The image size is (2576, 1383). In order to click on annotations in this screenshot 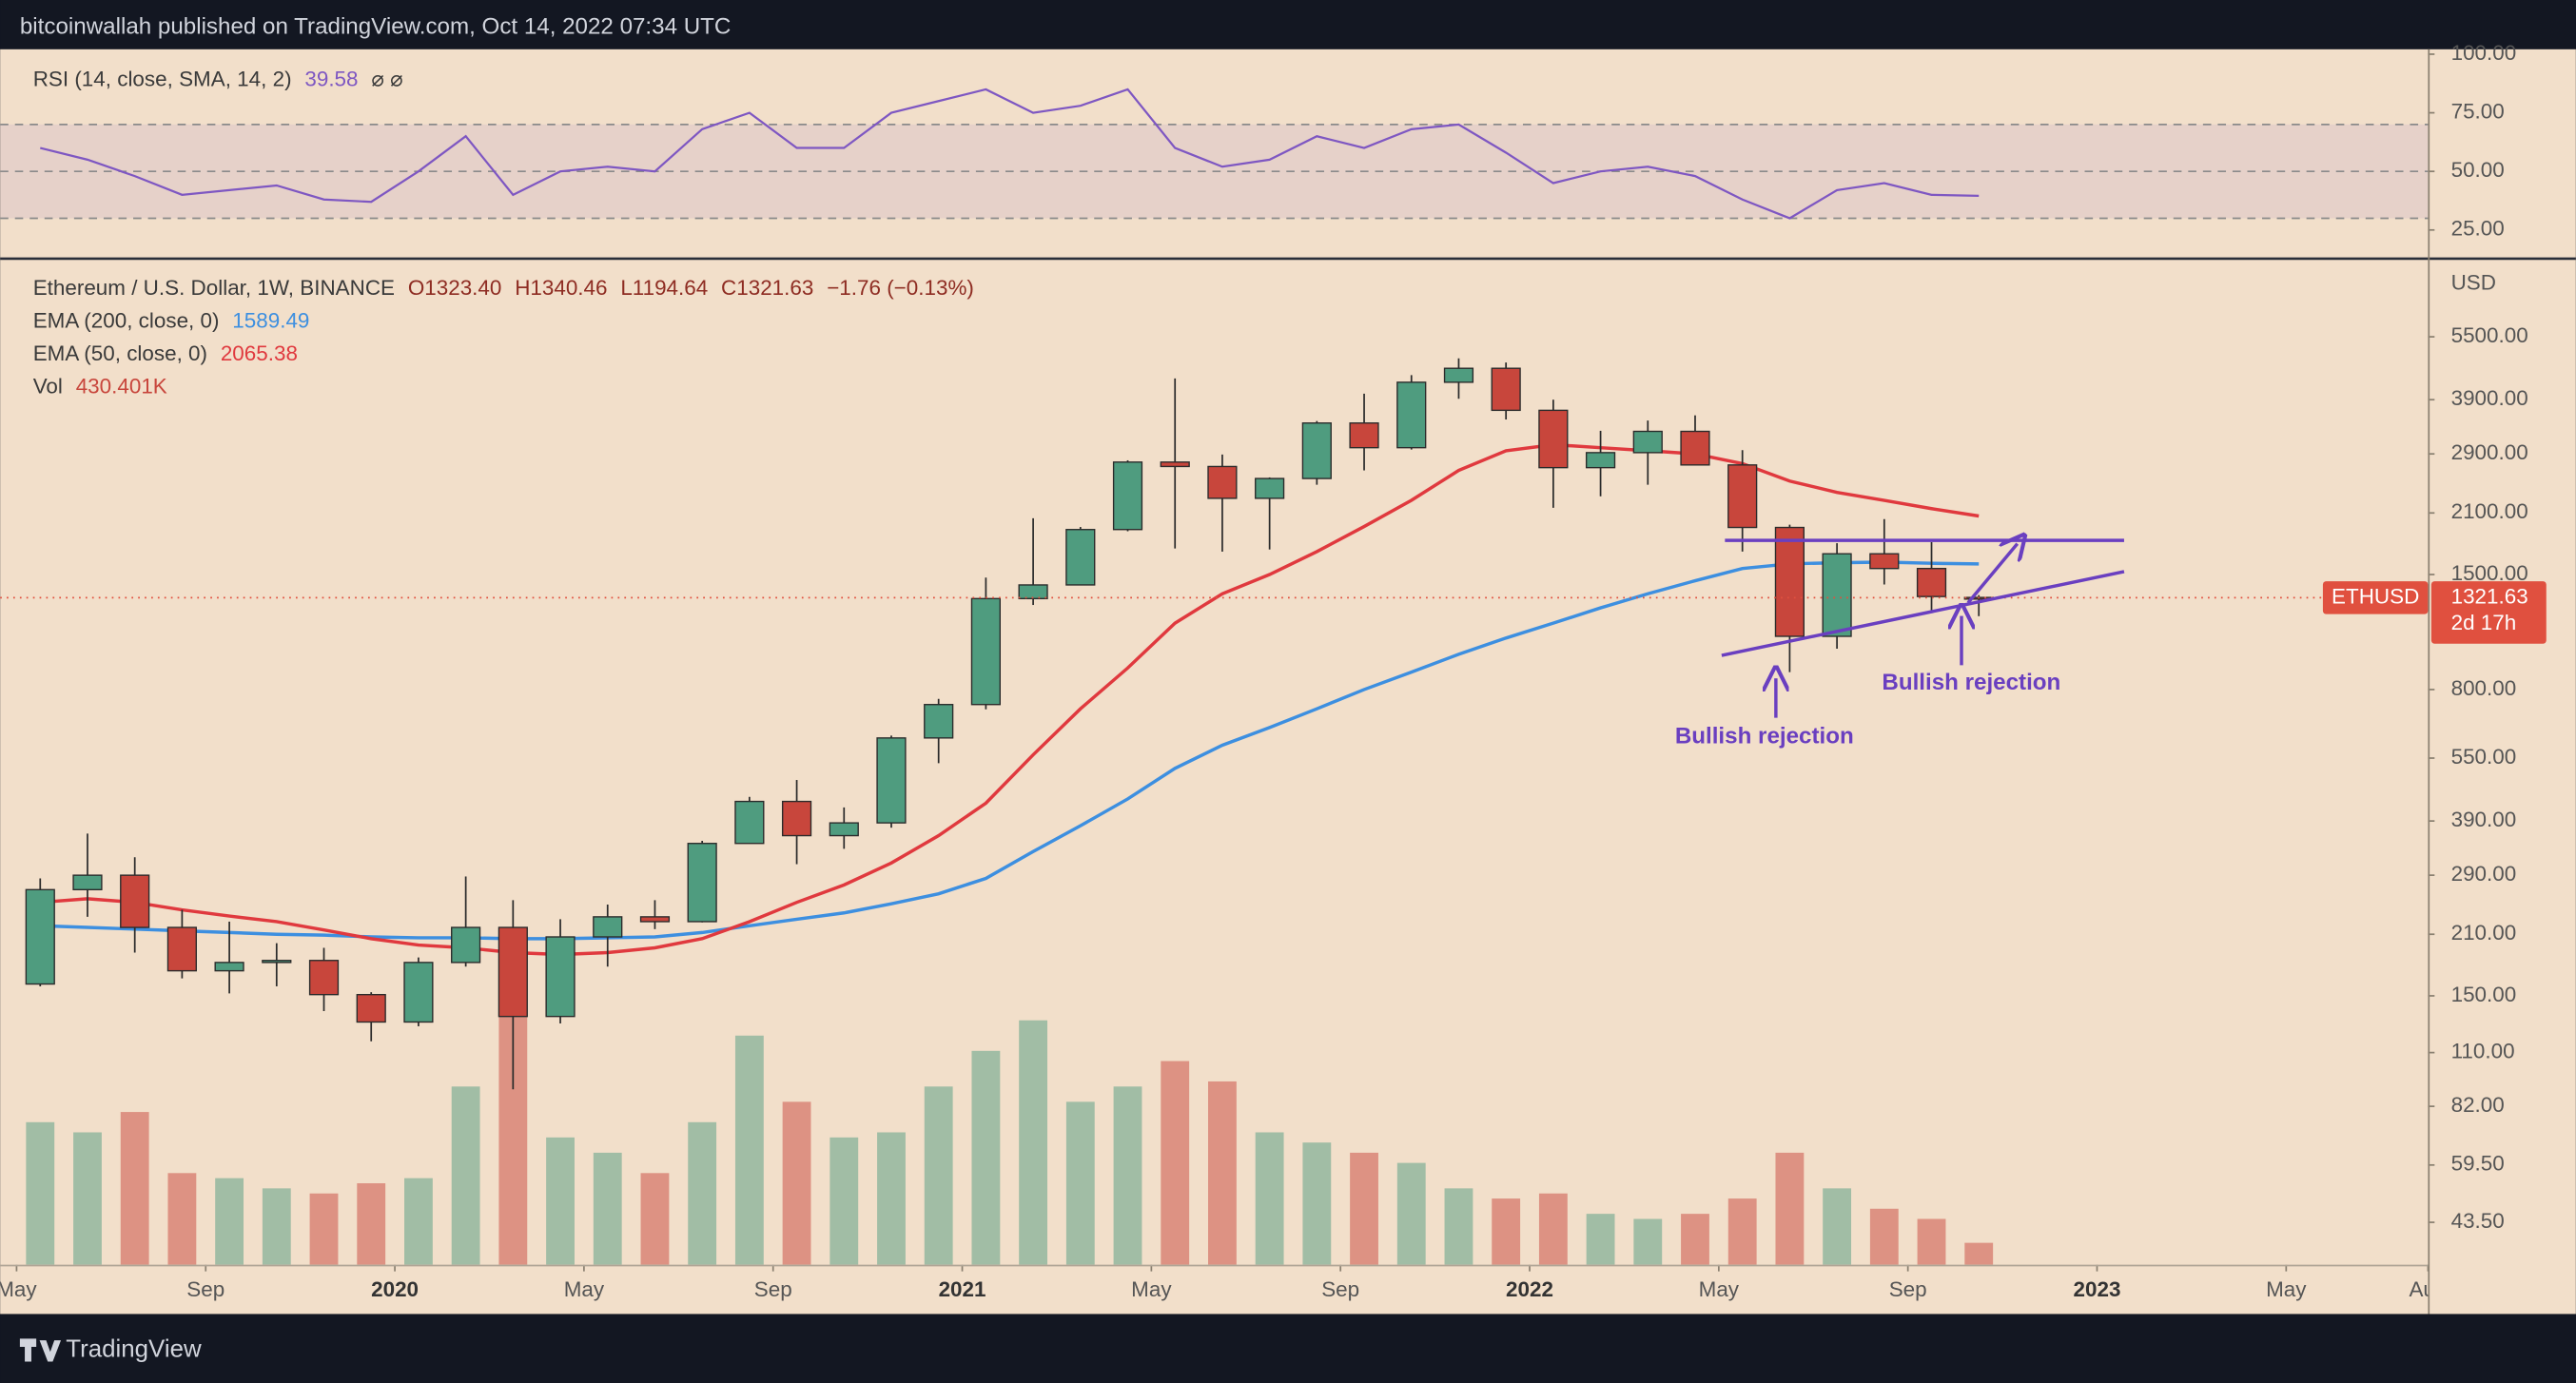, I will do `click(1923, 629)`.